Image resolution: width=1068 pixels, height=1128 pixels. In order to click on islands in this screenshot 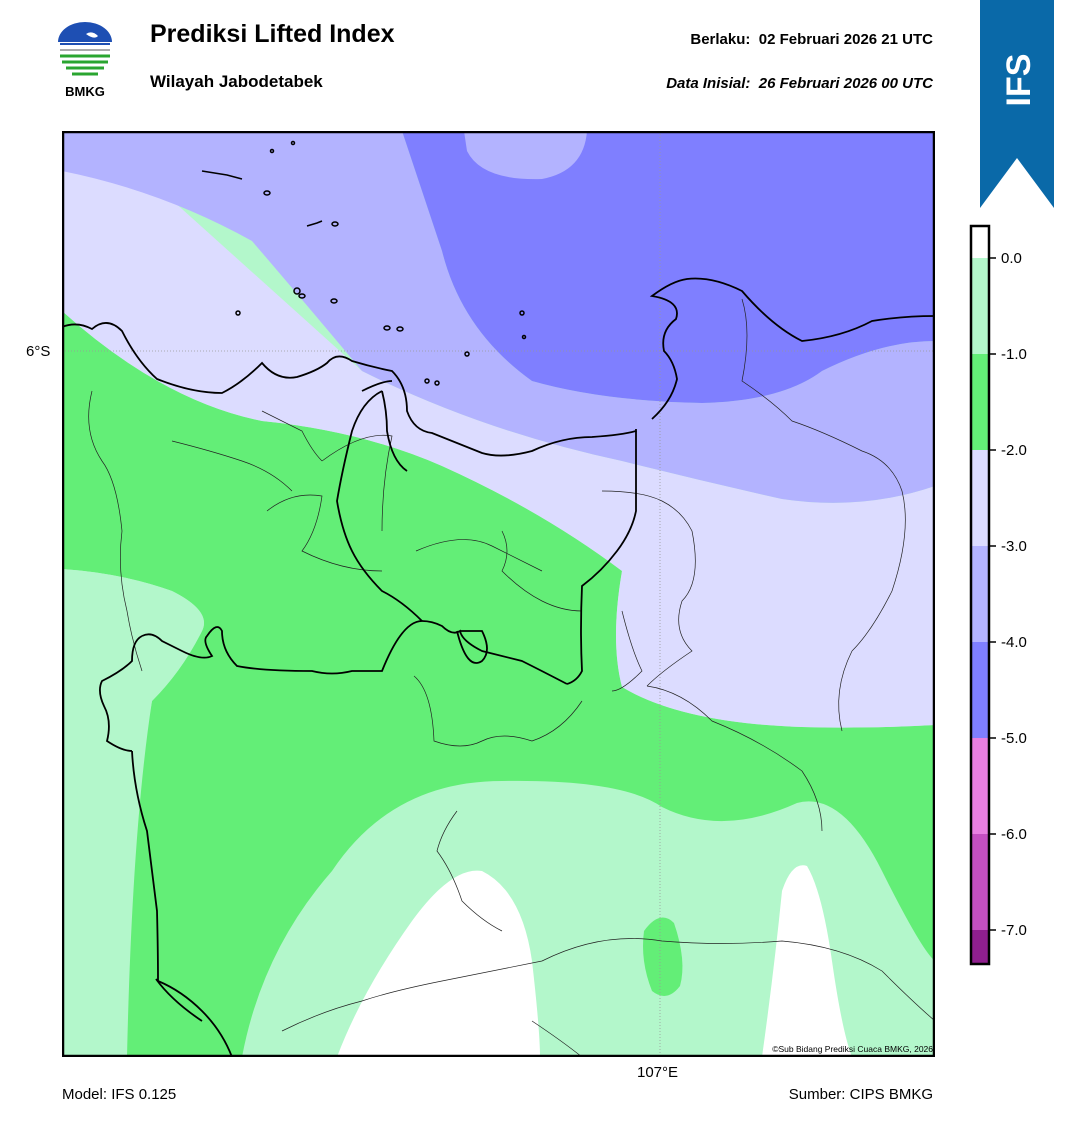, I will do `click(364, 263)`.